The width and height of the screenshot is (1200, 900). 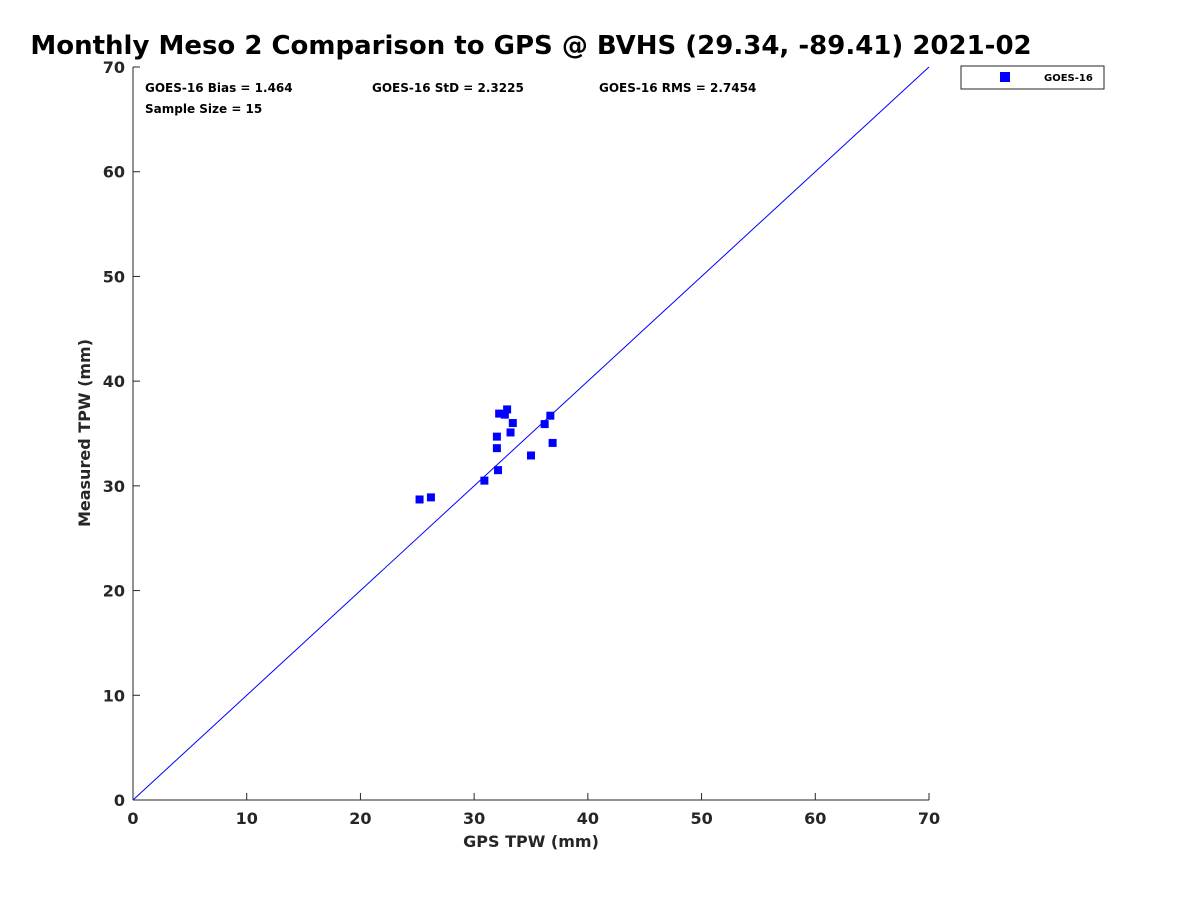 I want to click on legend-box, so click(x=1032, y=77).